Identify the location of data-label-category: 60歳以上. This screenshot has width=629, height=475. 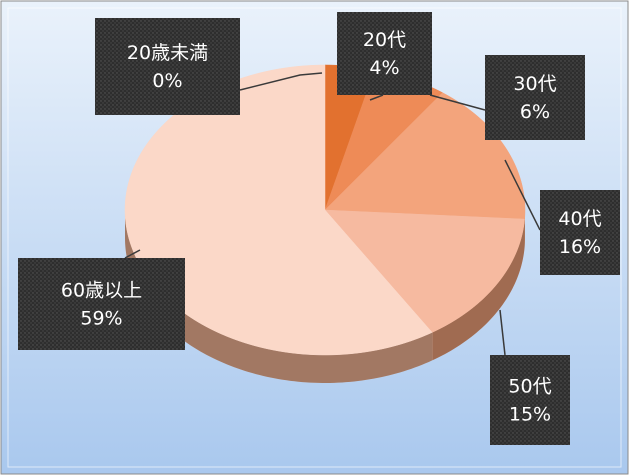
(101, 291).